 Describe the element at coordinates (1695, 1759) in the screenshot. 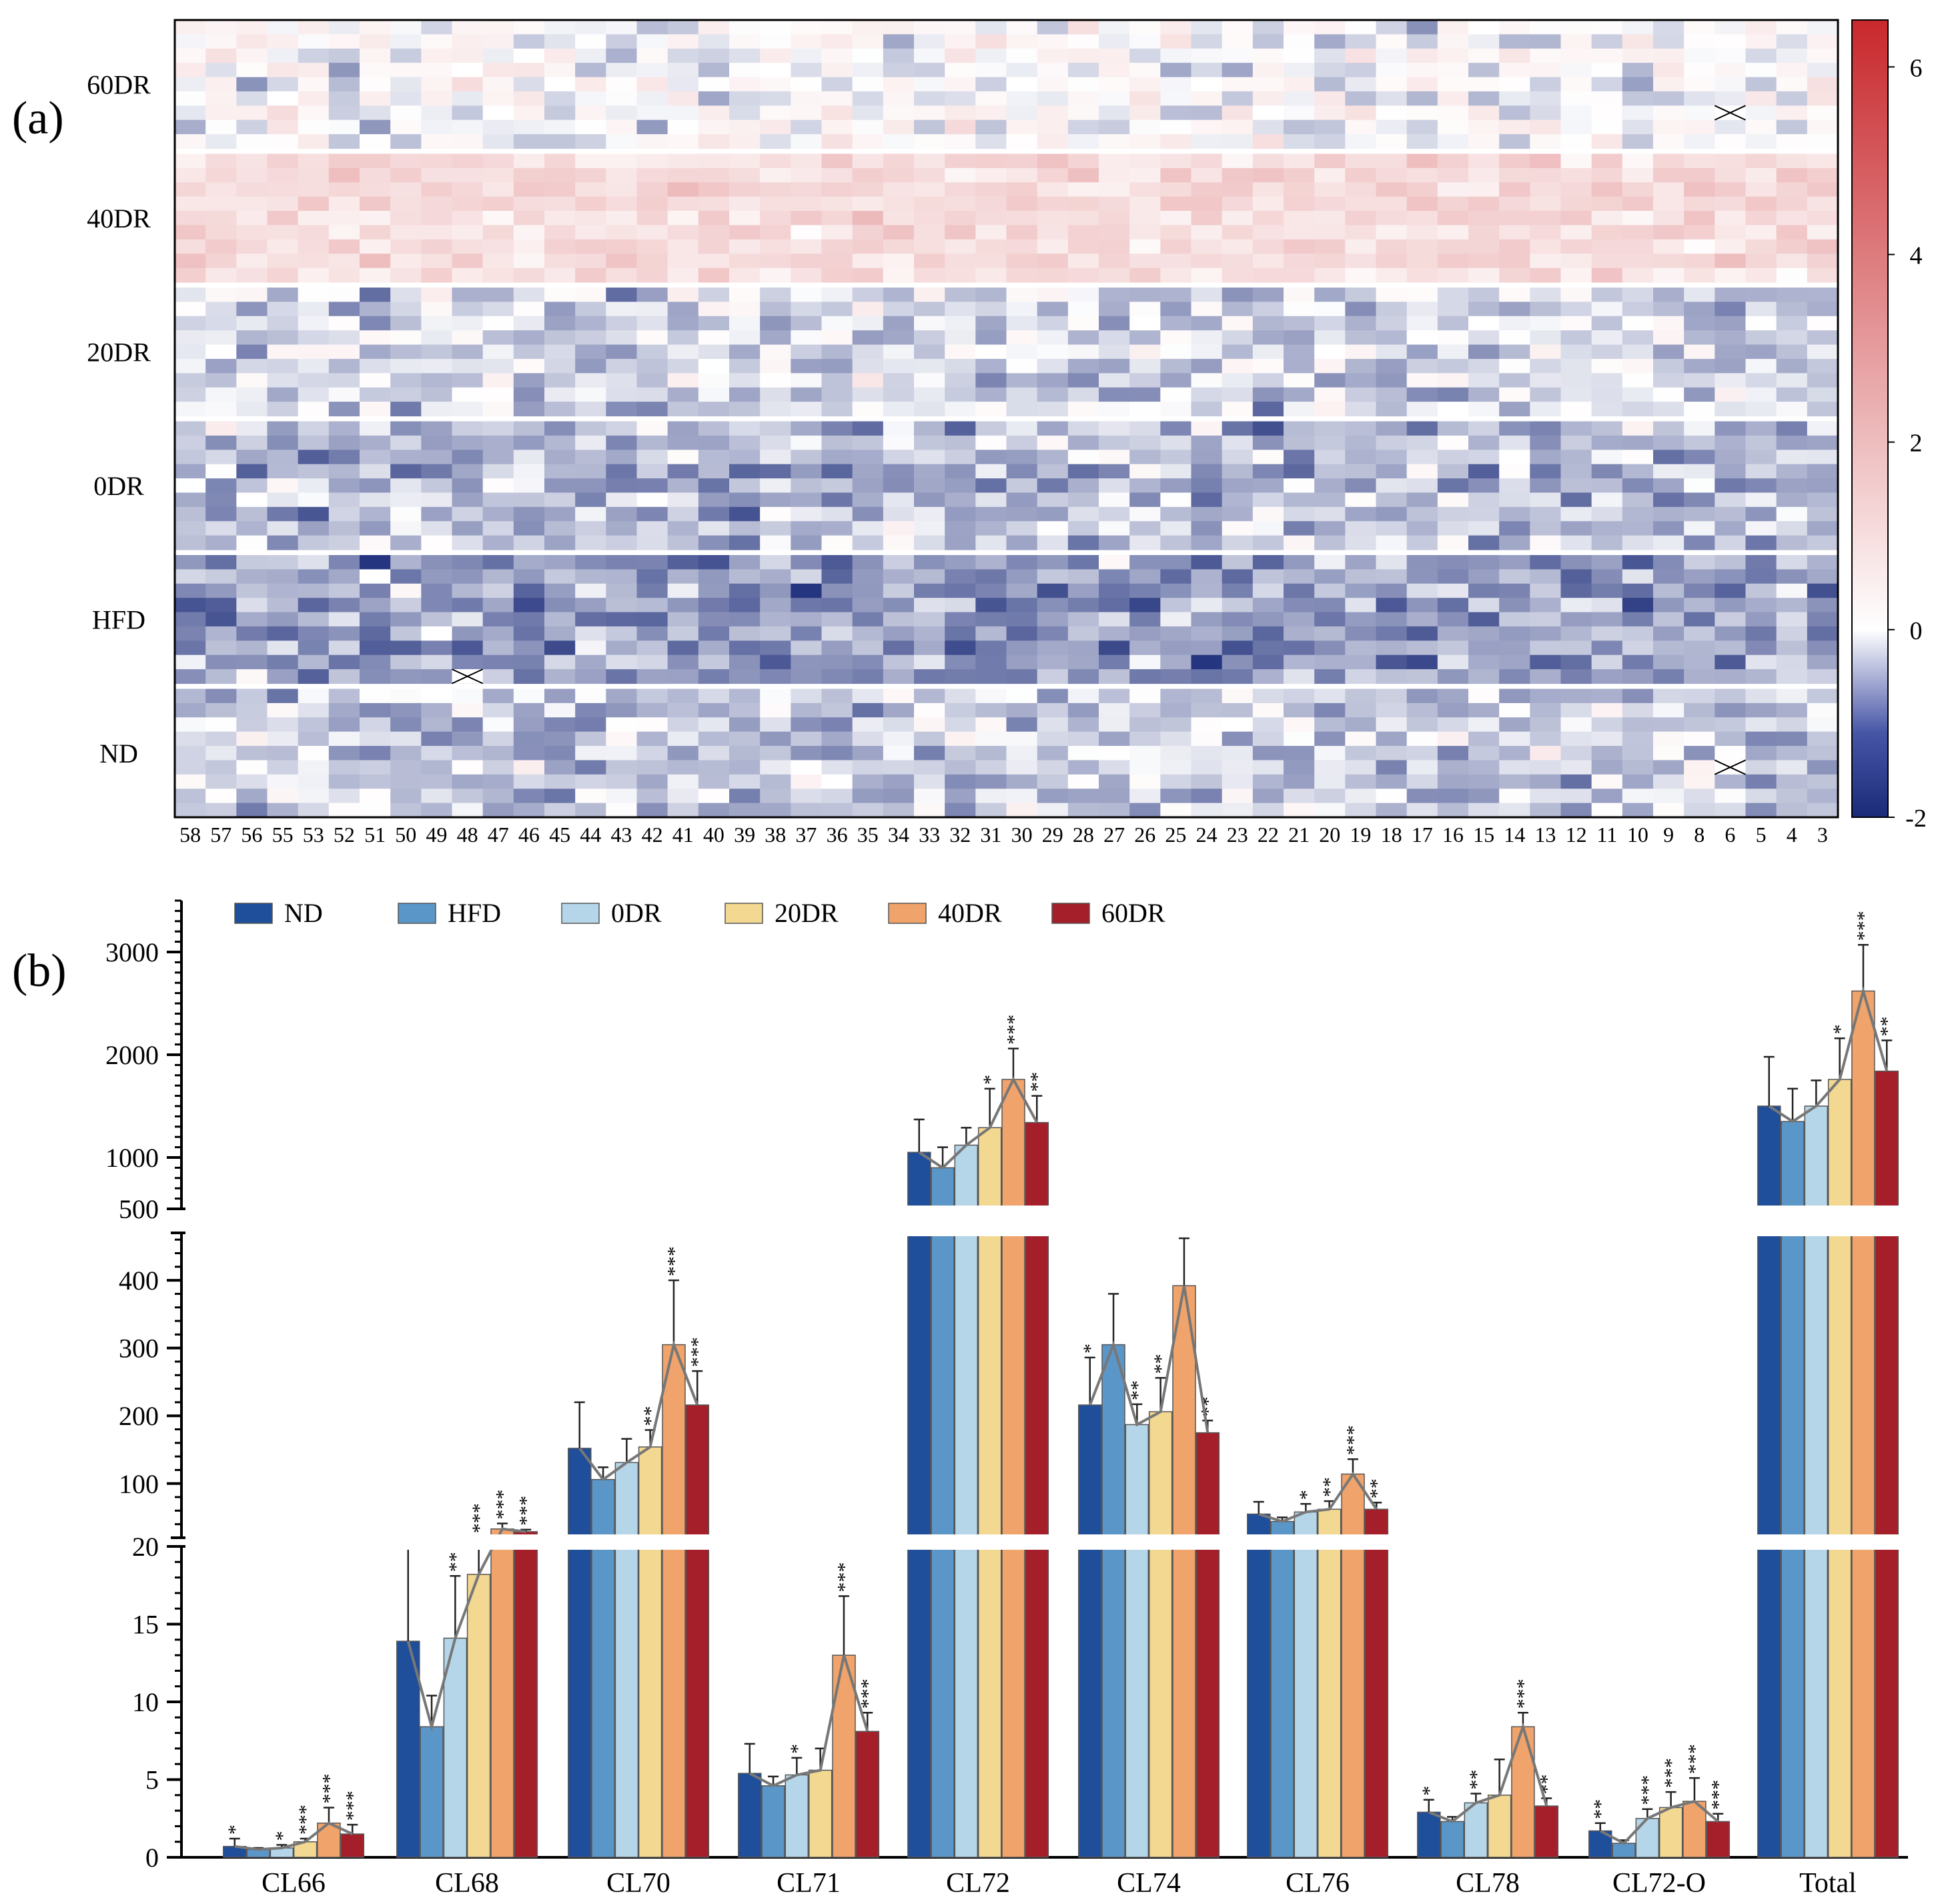

I see `significance-mark: ***` at that location.